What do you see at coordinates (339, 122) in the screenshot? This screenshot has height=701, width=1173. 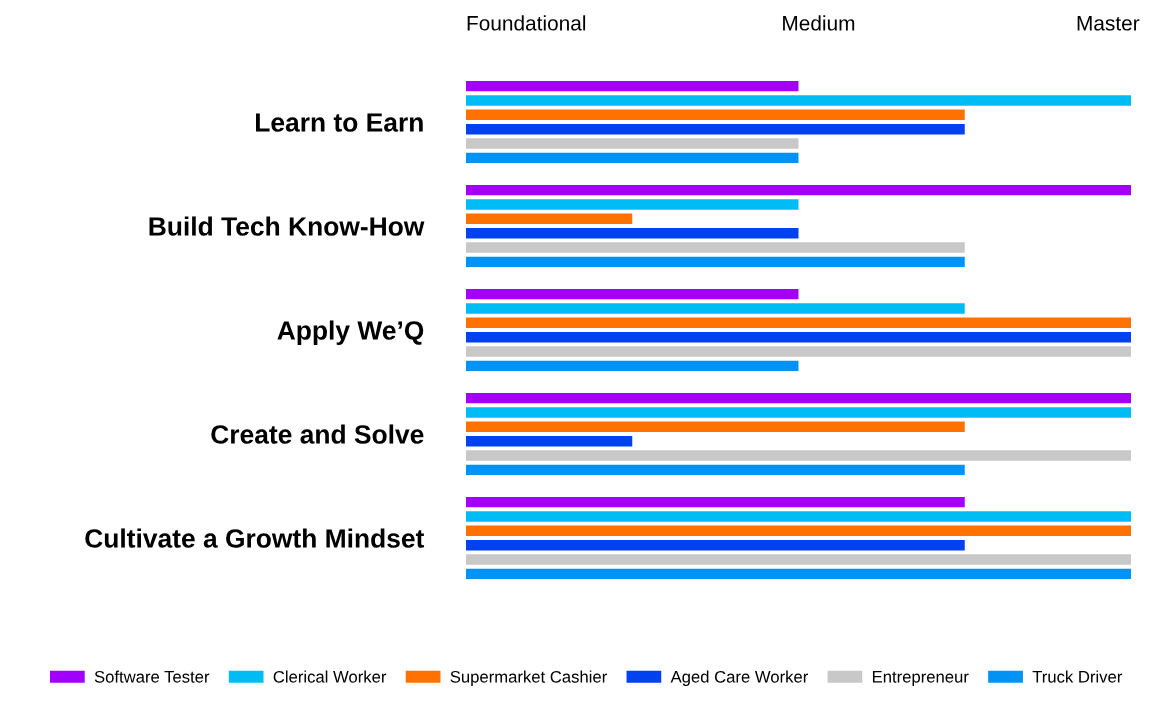 I see `y-tick-label: Learn to Earn` at bounding box center [339, 122].